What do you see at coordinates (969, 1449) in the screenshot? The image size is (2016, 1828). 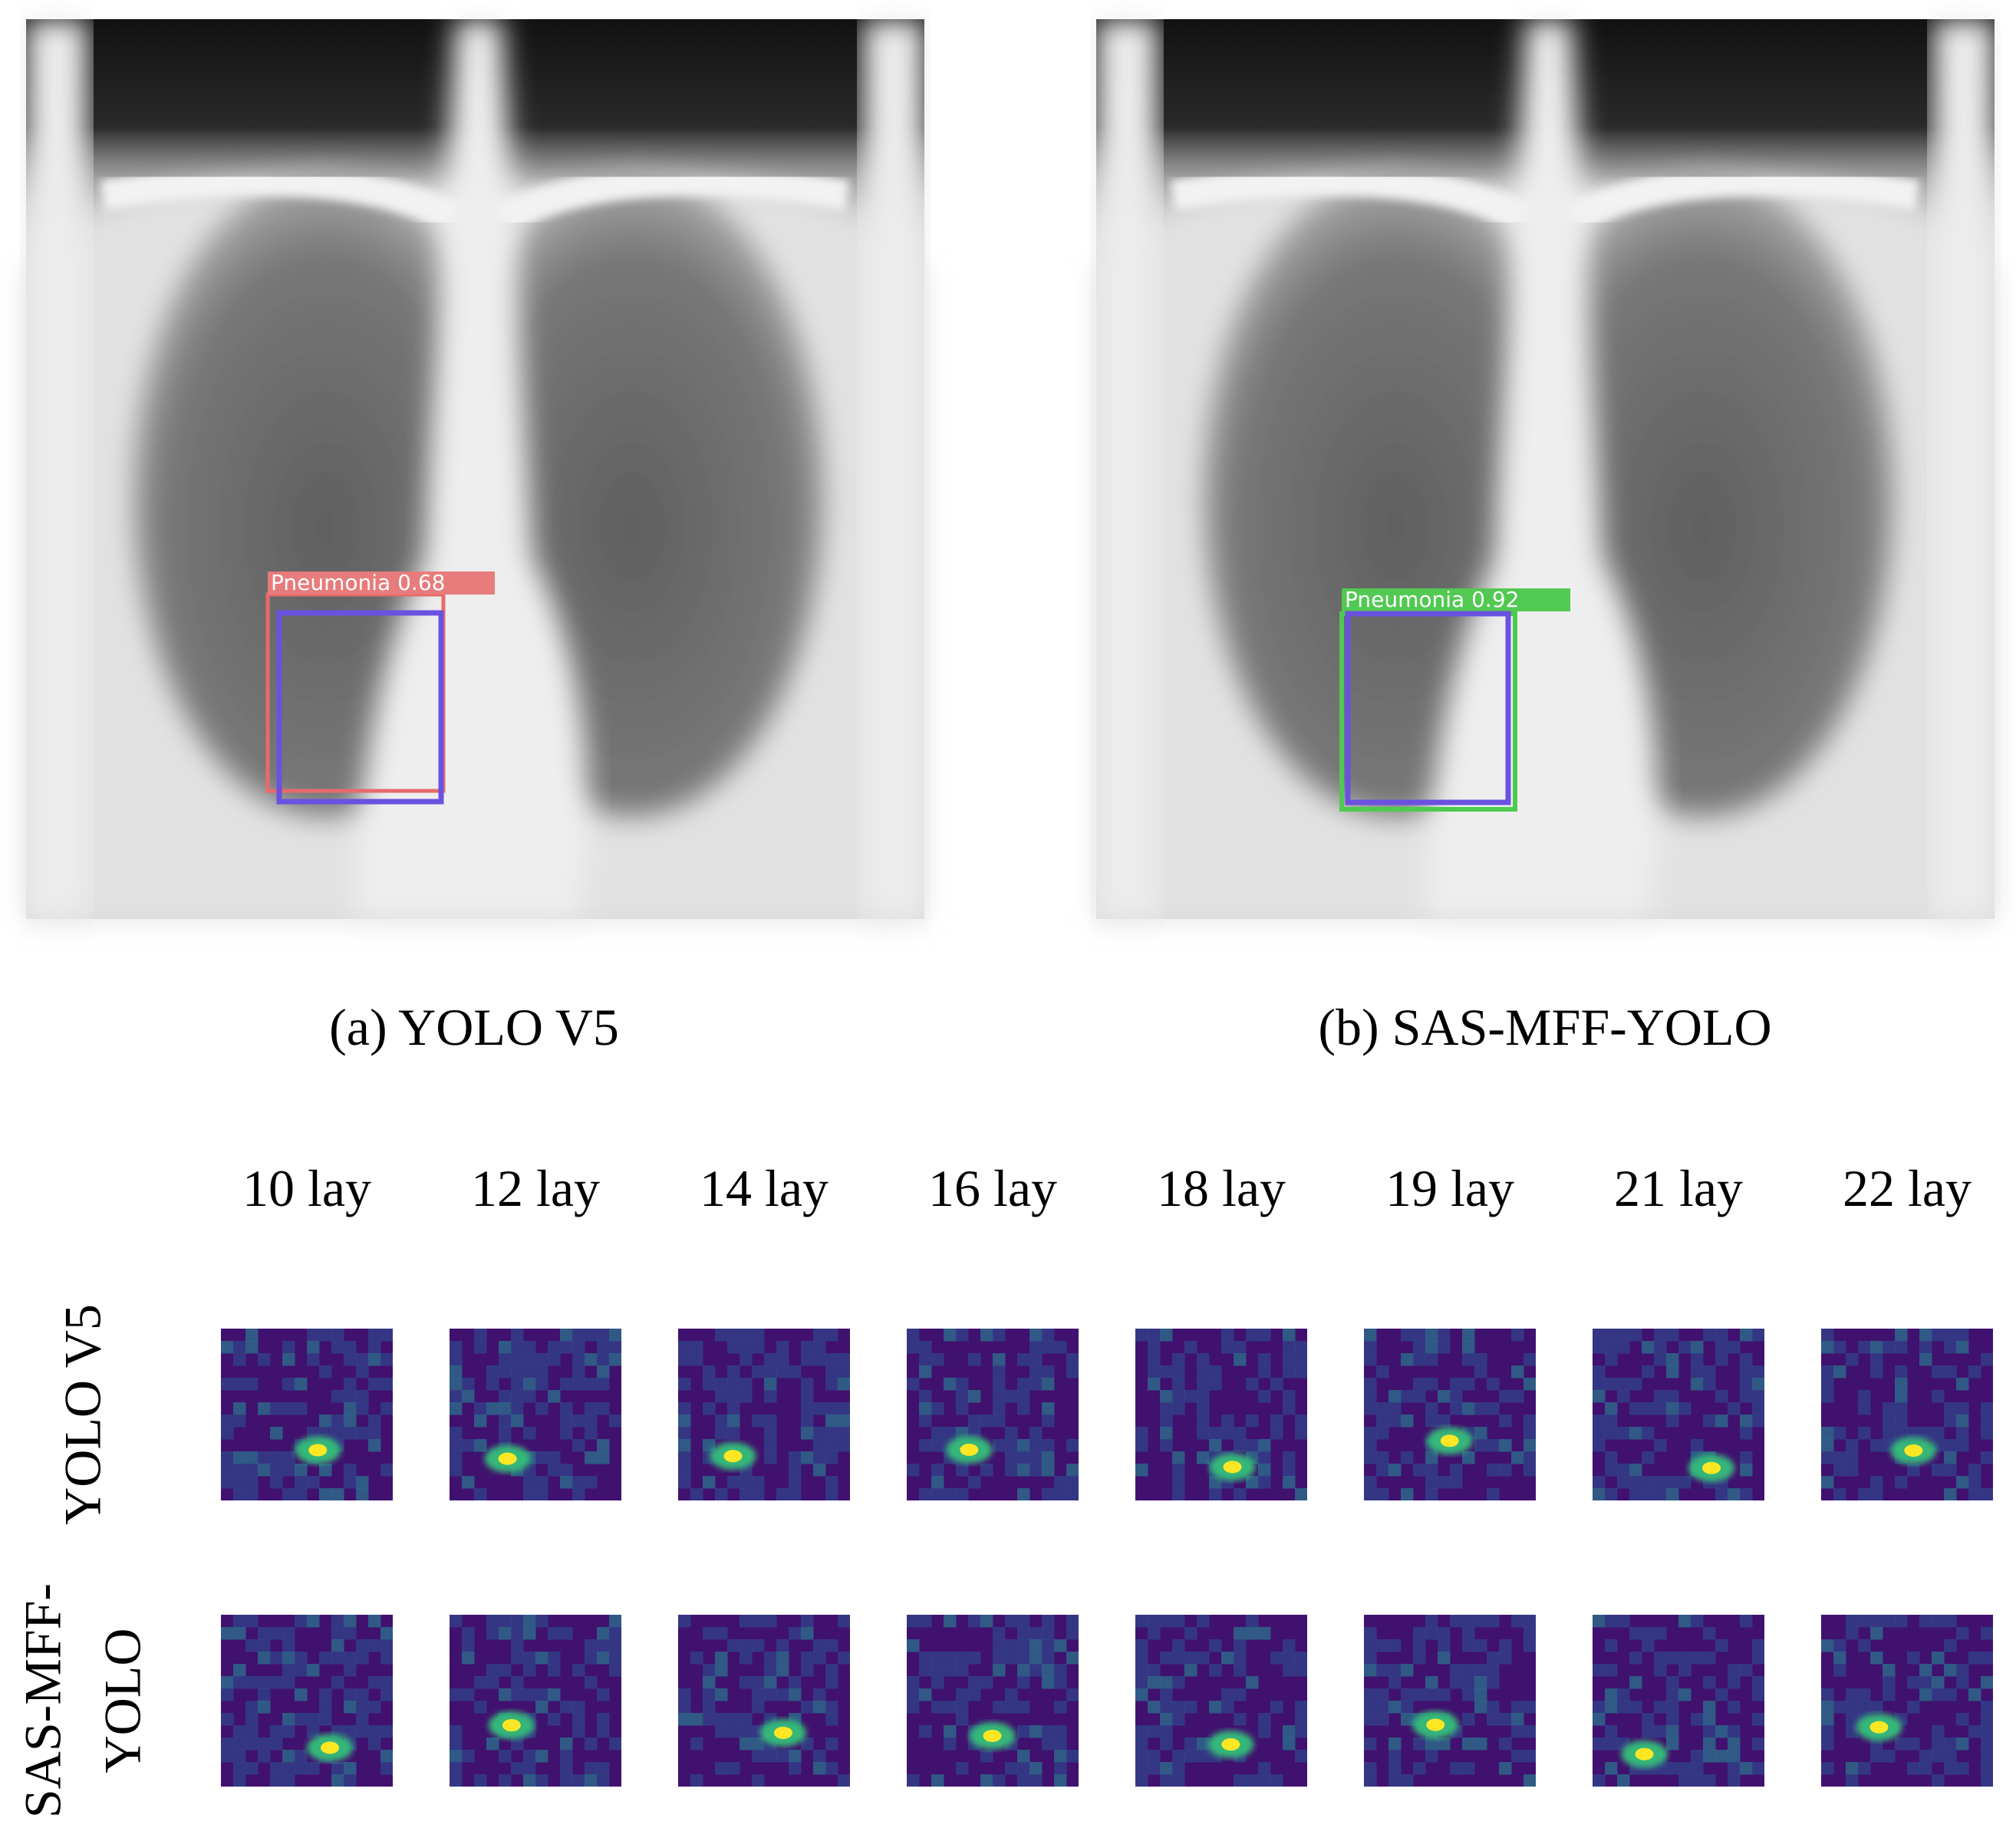 I see `tile-hotspot` at bounding box center [969, 1449].